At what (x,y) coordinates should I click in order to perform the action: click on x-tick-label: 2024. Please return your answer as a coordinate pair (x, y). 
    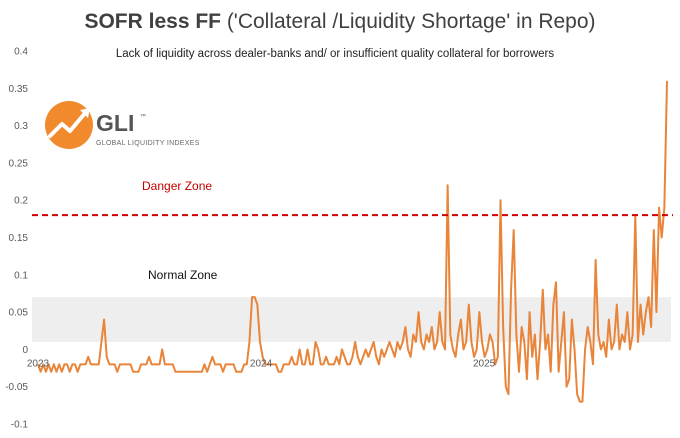
    Looking at the image, I should click on (261, 364).